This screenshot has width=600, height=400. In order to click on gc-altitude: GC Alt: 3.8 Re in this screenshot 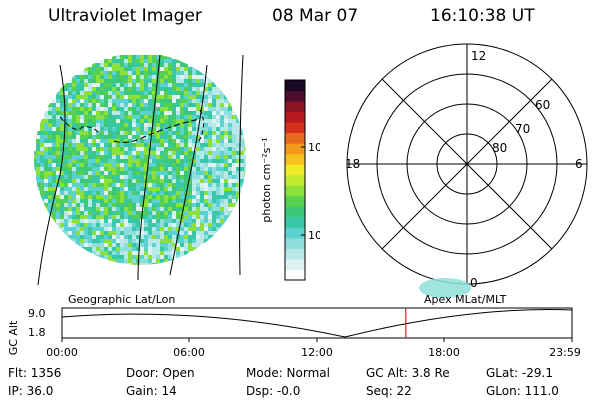, I will do `click(408, 373)`.